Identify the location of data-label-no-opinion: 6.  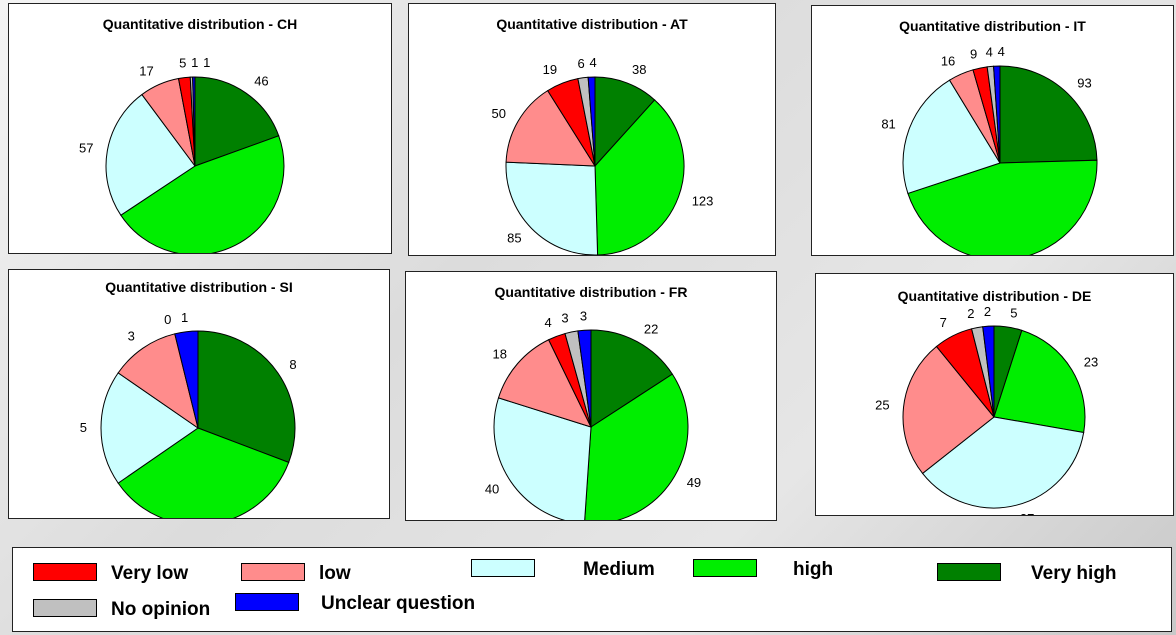
(580, 63).